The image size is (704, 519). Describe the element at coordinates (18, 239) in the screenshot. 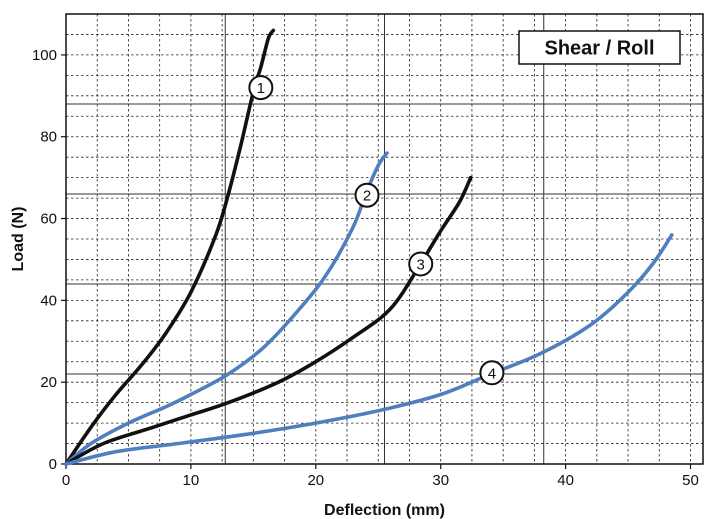

I see `y-axis-label: Load (N)` at that location.